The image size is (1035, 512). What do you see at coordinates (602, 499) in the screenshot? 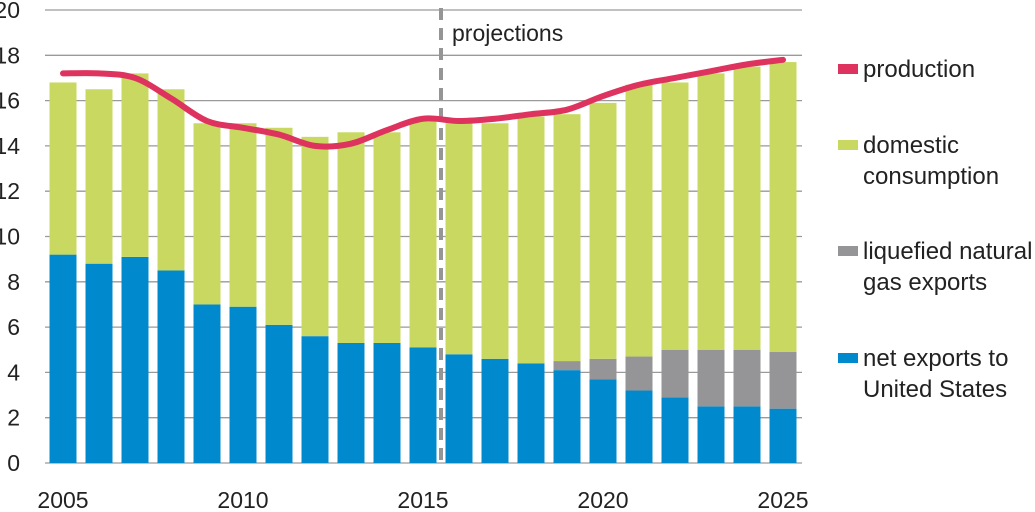
I see `x-tick-label: 2020` at bounding box center [602, 499].